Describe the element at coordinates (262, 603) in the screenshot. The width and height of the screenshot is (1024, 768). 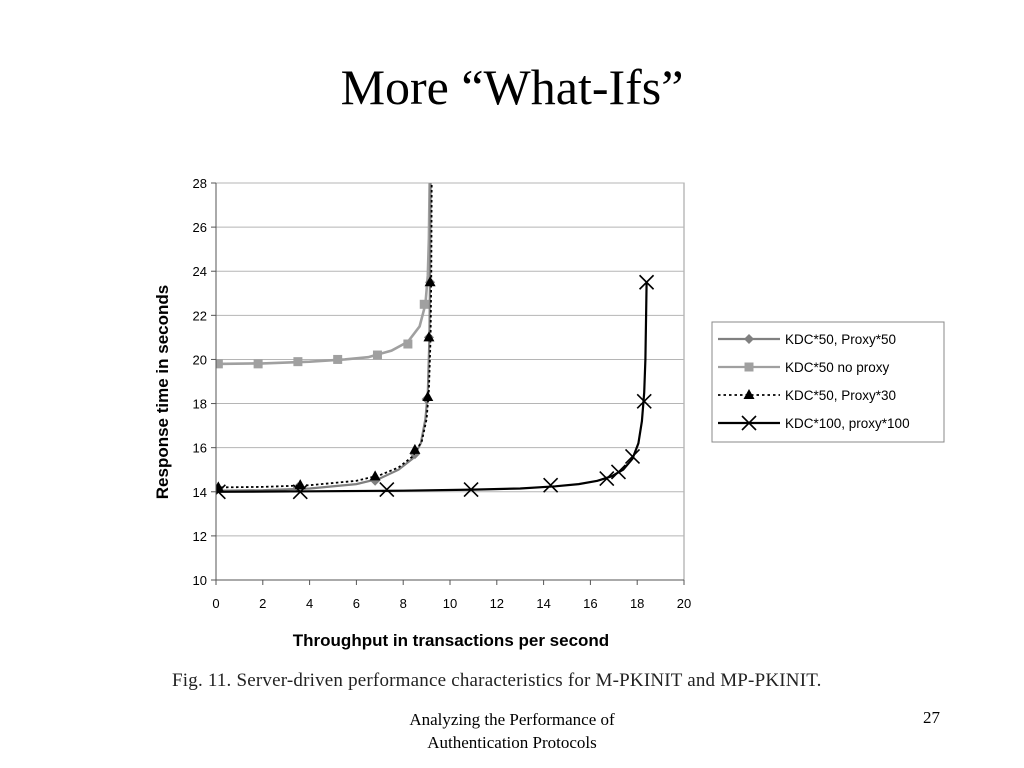
I see `x-tick-label: 2` at that location.